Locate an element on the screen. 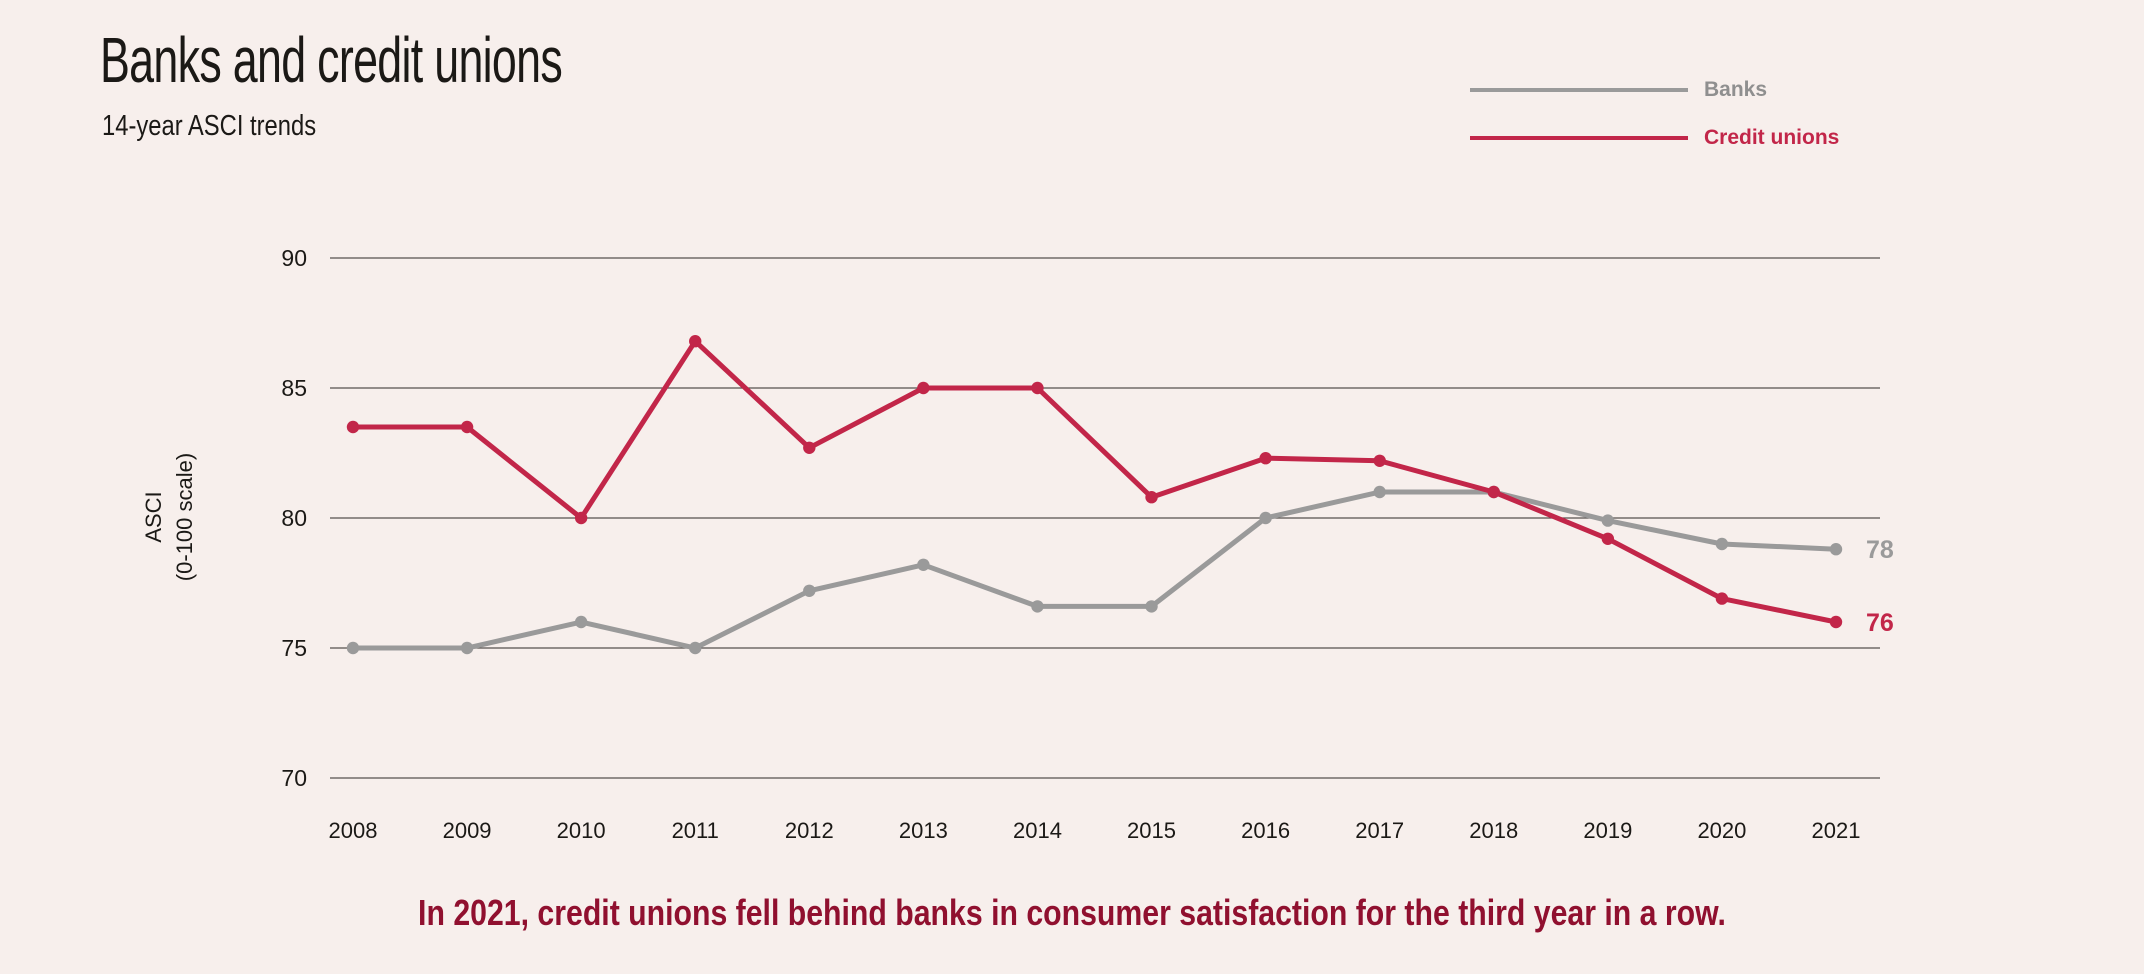 The height and width of the screenshot is (974, 2144). page-subtitle: 14-year ASCI trends is located at coordinates (209, 126).